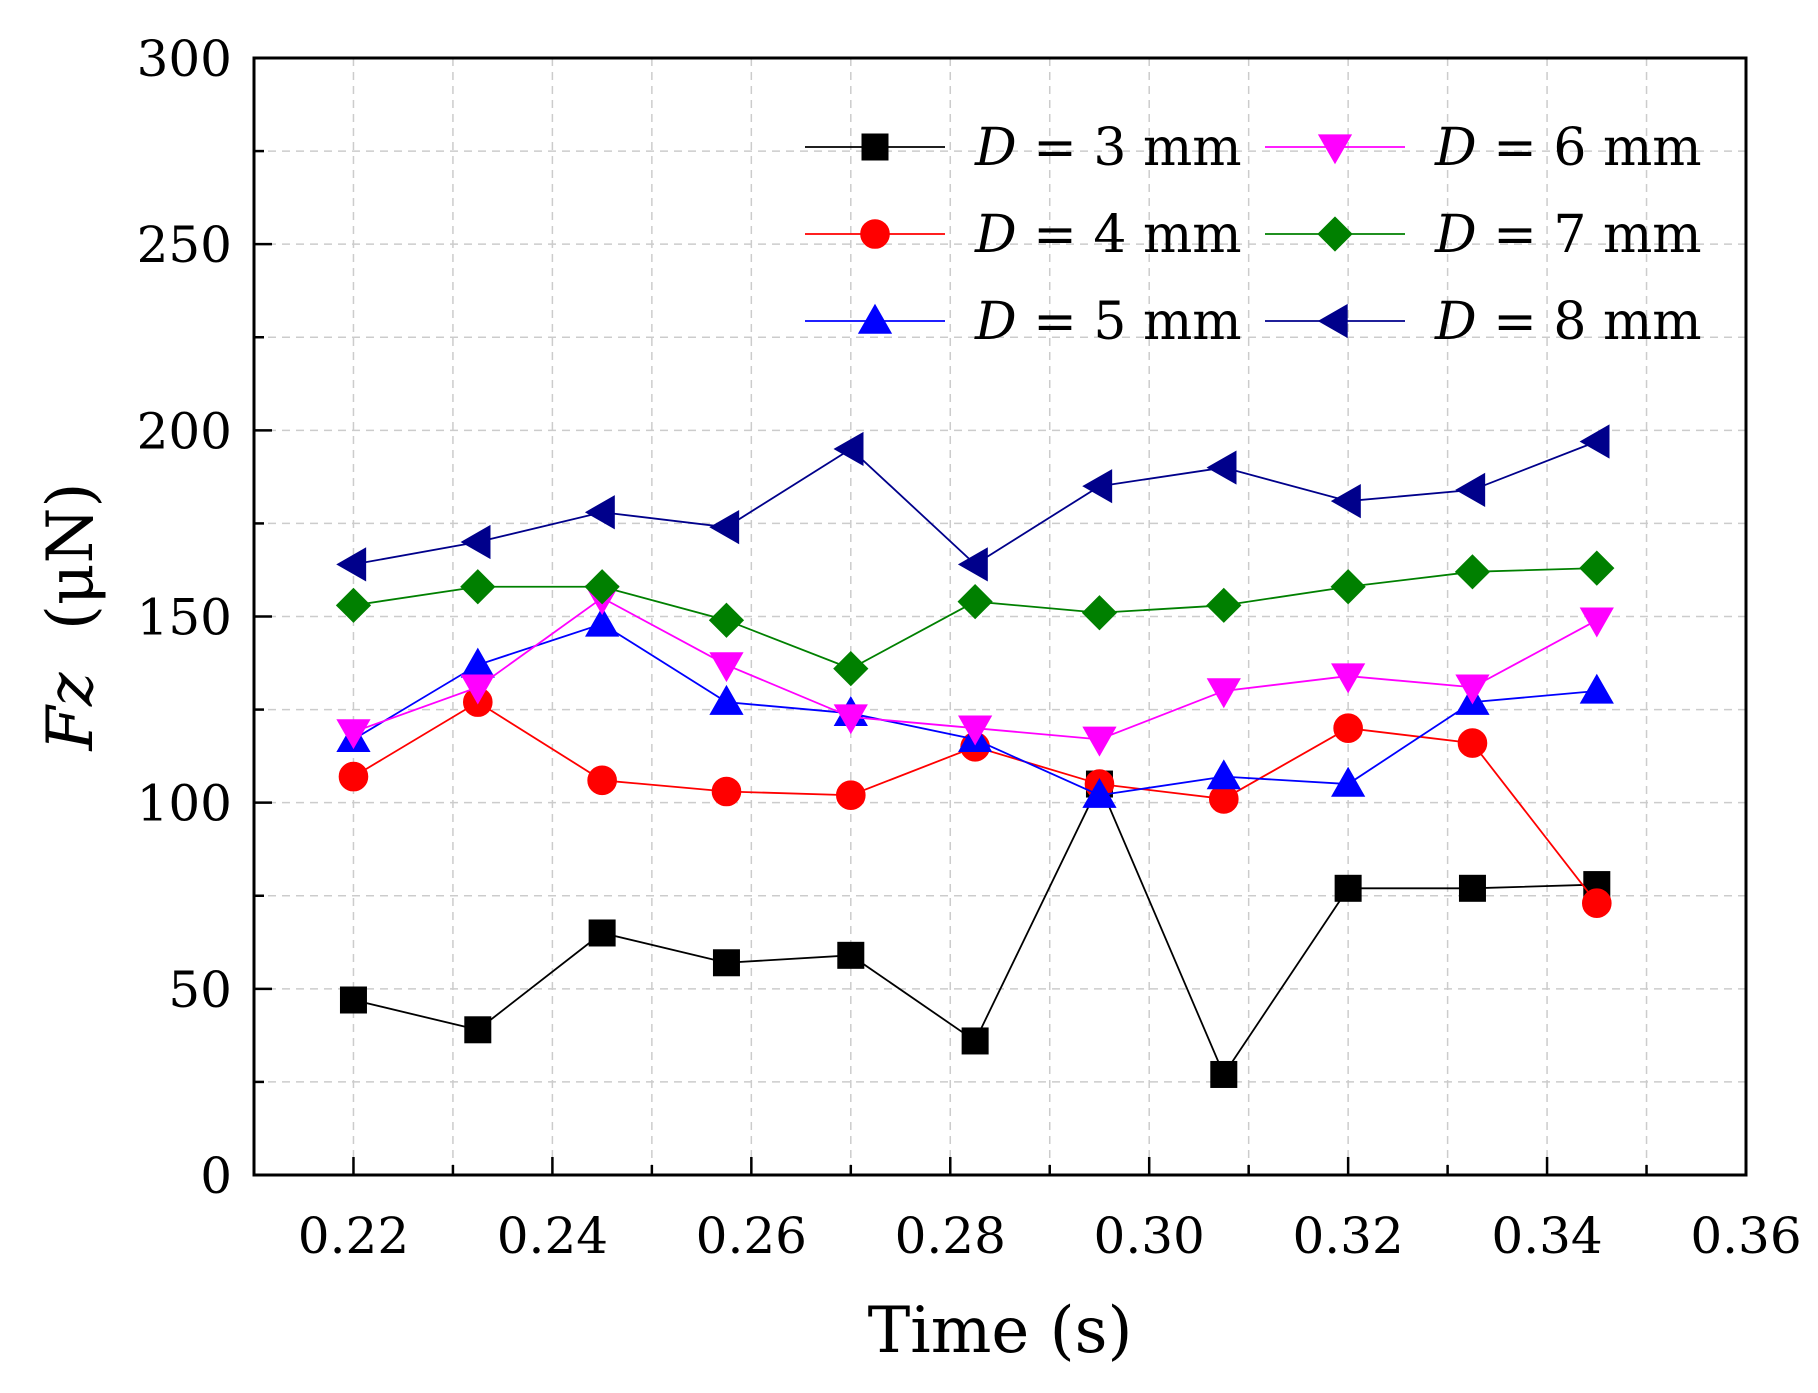 The width and height of the screenshot is (1818, 1393). I want to click on legend-label-rest: = 6 mm, so click(1589, 148).